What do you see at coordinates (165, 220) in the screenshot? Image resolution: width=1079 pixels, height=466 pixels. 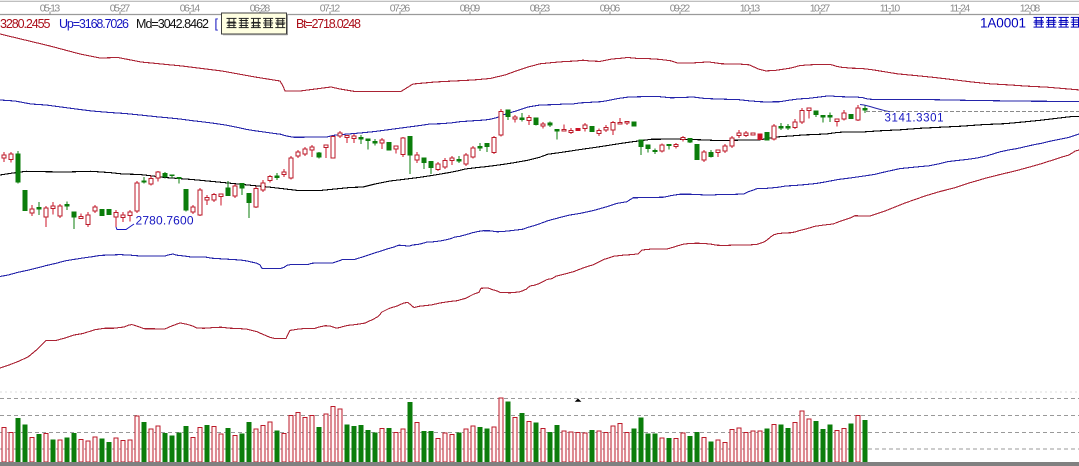 I see `svg-text: 2780.7600` at bounding box center [165, 220].